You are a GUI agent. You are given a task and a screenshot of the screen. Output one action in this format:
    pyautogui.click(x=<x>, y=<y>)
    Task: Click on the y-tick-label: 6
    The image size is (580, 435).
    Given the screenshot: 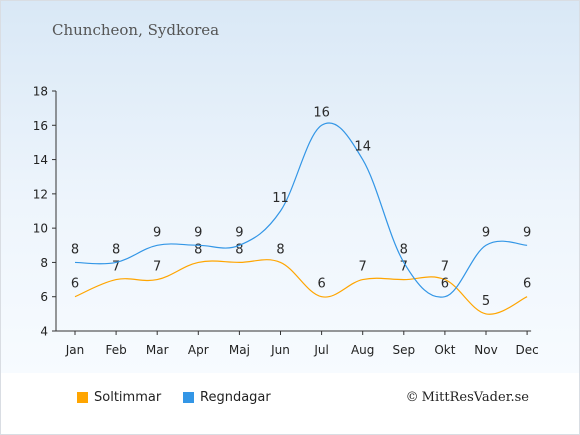 What is the action you would take?
    pyautogui.click(x=44, y=297)
    